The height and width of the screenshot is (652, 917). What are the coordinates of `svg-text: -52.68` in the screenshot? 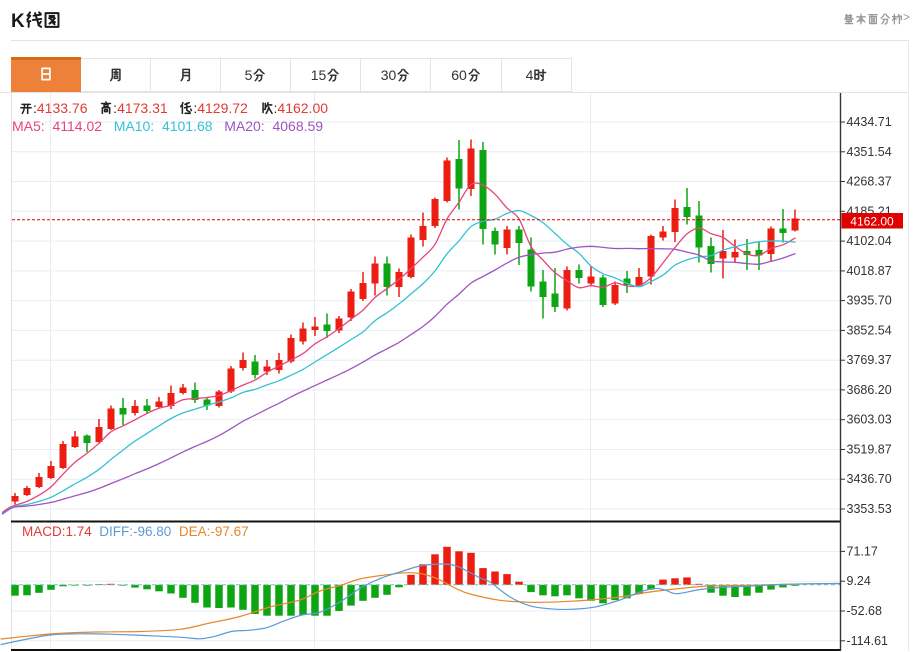 It's located at (864, 611).